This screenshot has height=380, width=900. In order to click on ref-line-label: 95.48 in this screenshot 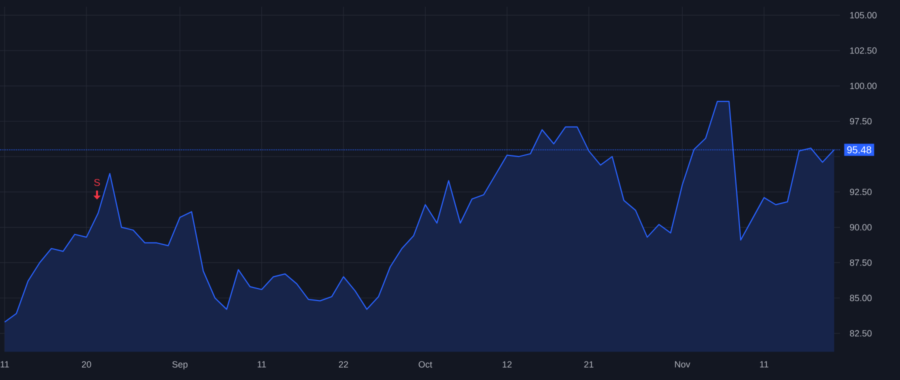, I will do `click(859, 150)`.